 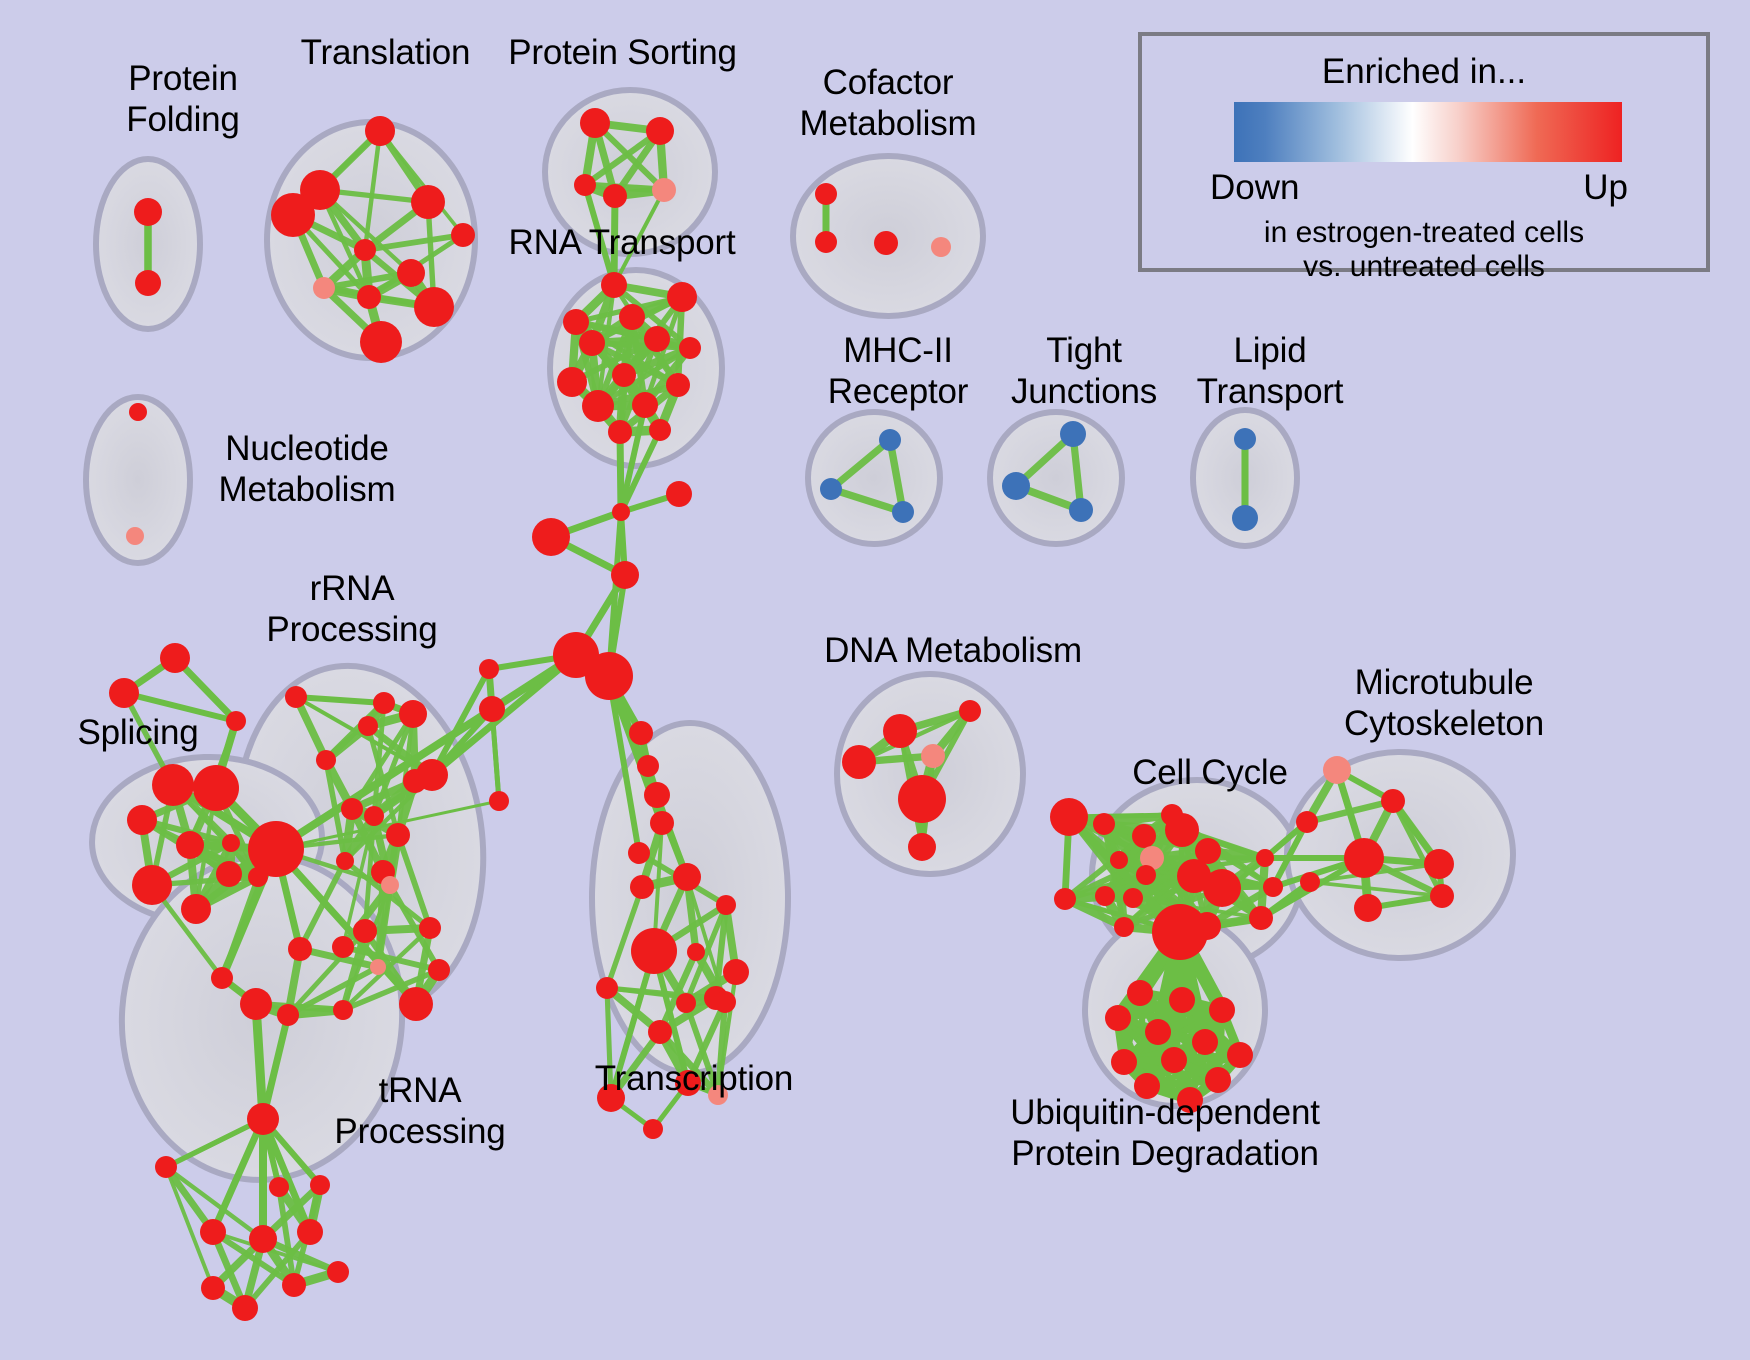 I want to click on cluster-label-protein-sorting: Protein Sorting, so click(x=622, y=52).